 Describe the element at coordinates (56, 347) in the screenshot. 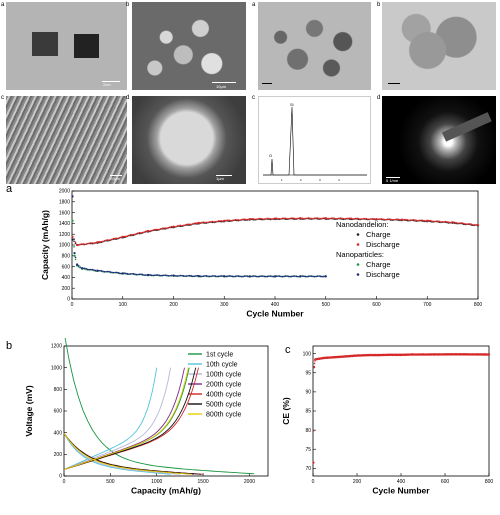

I see `y-tick-label: 1200` at that location.